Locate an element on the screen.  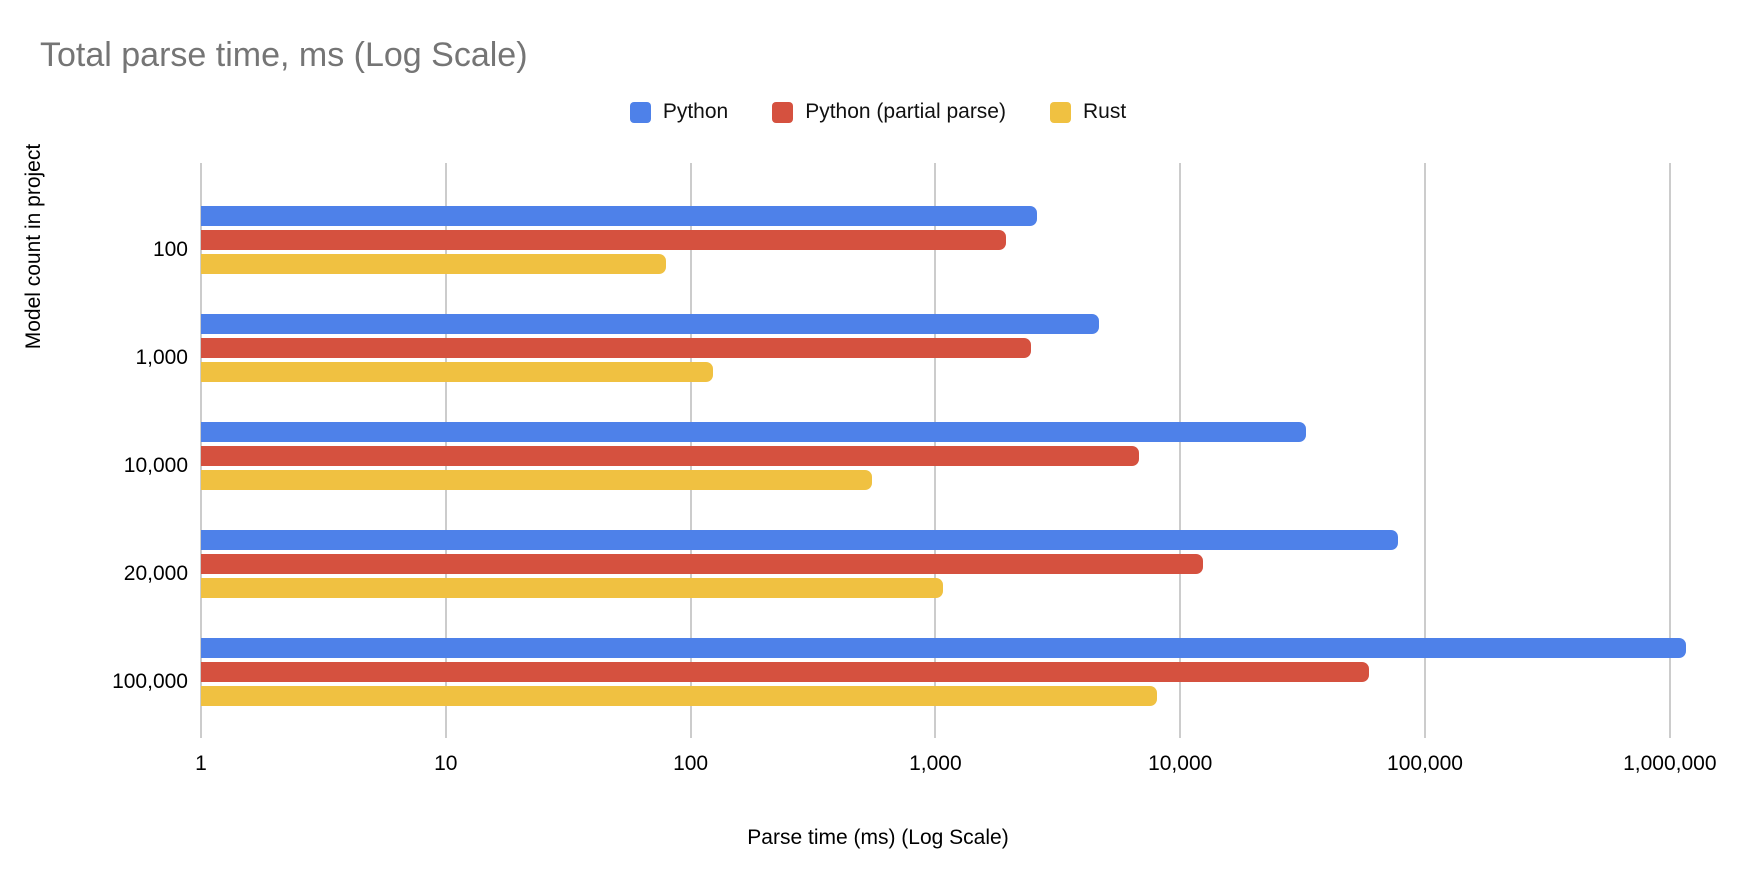
x-tick-label: 1,000,000 is located at coordinates (1670, 763).